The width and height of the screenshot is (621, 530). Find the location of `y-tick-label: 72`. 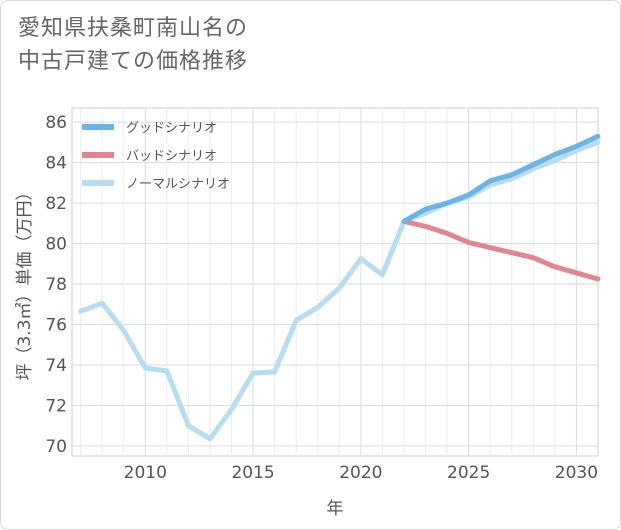

y-tick-label: 72 is located at coordinates (56, 406).